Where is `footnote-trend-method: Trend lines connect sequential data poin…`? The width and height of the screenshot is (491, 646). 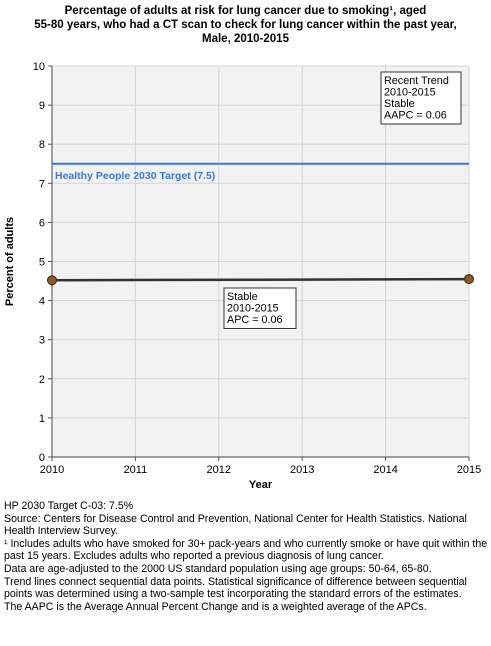 footnote-trend-method: Trend lines connect sequential data poin… is located at coordinates (235, 588).